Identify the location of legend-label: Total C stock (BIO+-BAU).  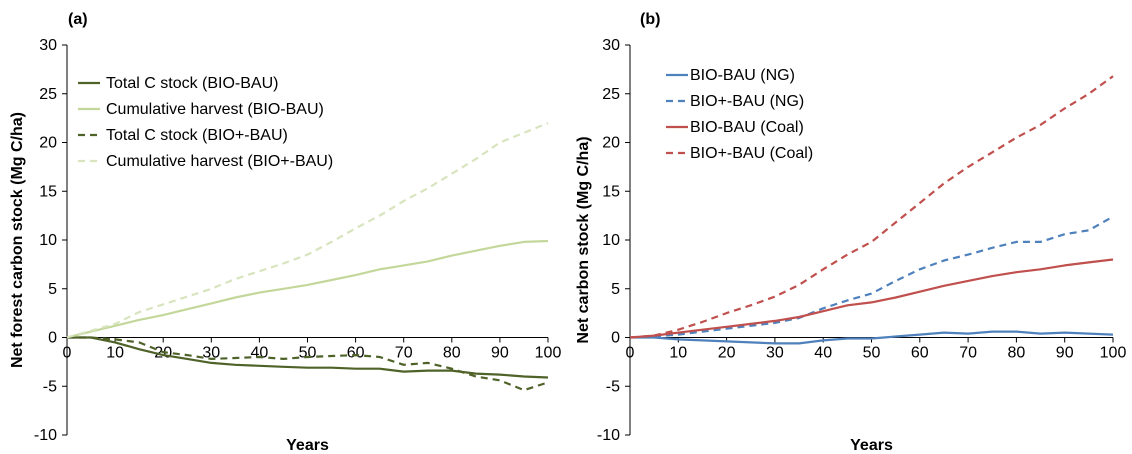
(197, 135).